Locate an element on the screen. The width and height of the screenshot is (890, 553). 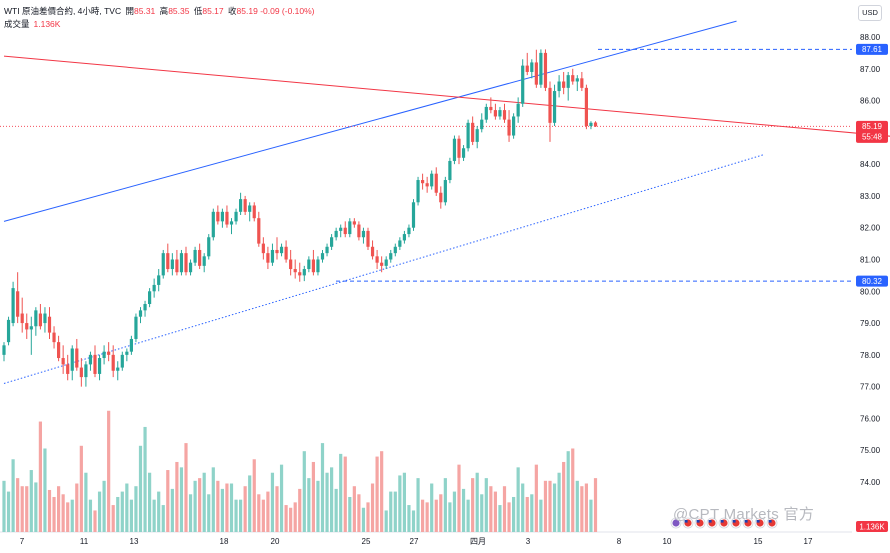
svg-text: 55:48 is located at coordinates (872, 136).